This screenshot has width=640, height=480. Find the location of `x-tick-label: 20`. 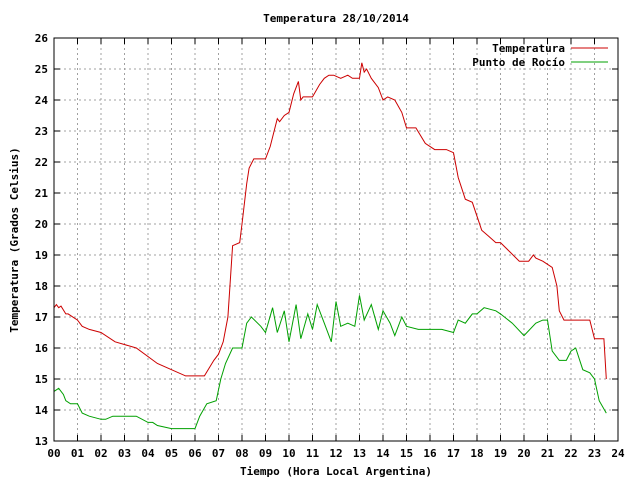

x-tick-label: 20 is located at coordinates (523, 453).